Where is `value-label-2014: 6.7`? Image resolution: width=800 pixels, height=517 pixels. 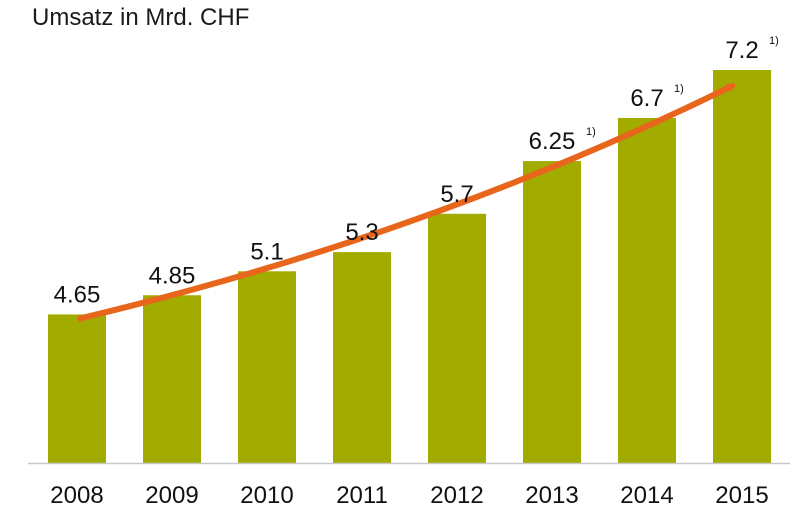
value-label-2014: 6.7 is located at coordinates (646, 98).